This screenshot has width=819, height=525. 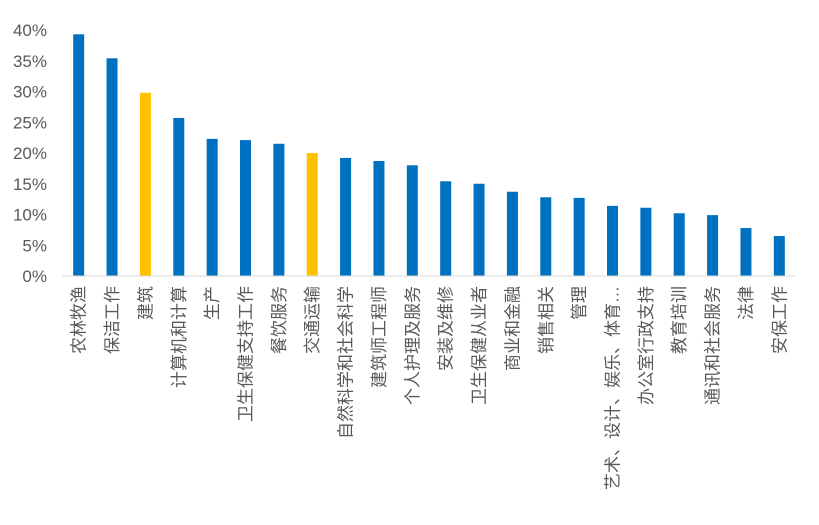 I want to click on x-tick-label: 计算机和计算, so click(x=179, y=337).